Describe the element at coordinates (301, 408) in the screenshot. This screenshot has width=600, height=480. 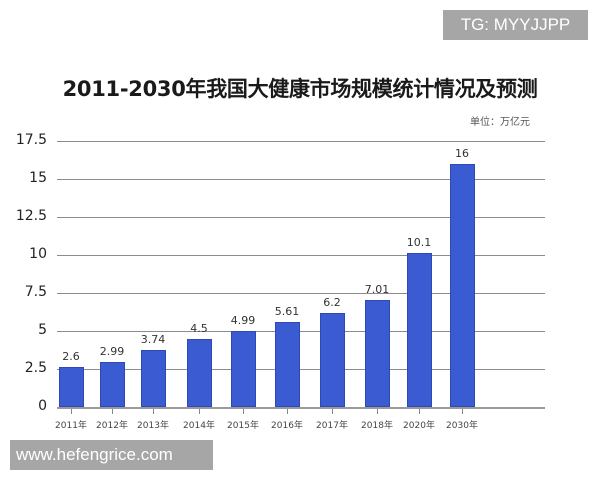
I see `x-axis-line` at that location.